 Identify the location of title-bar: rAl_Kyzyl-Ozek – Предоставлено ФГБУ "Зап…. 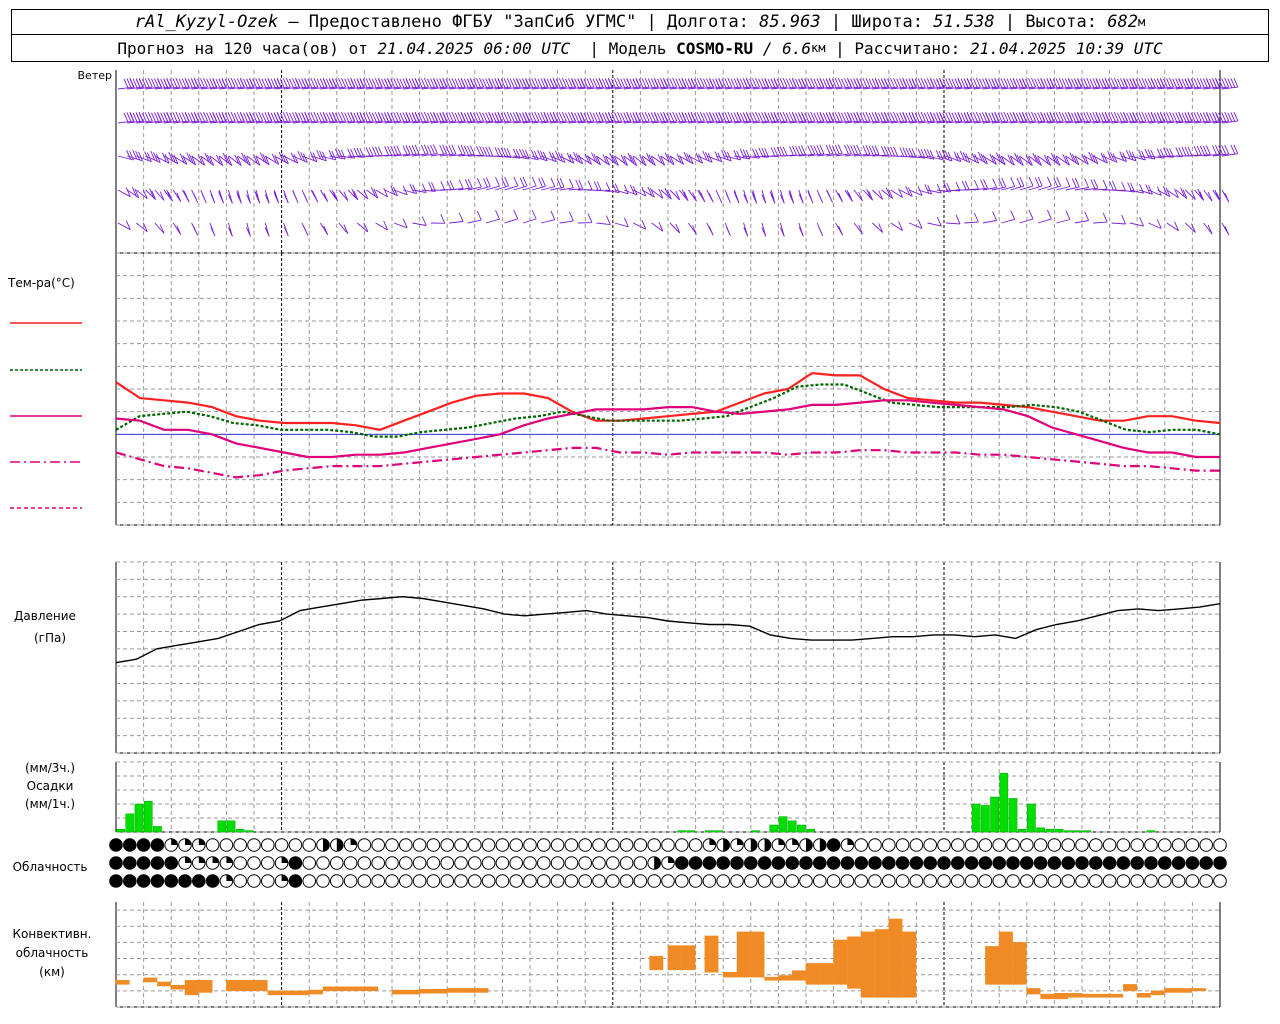
(640, 22).